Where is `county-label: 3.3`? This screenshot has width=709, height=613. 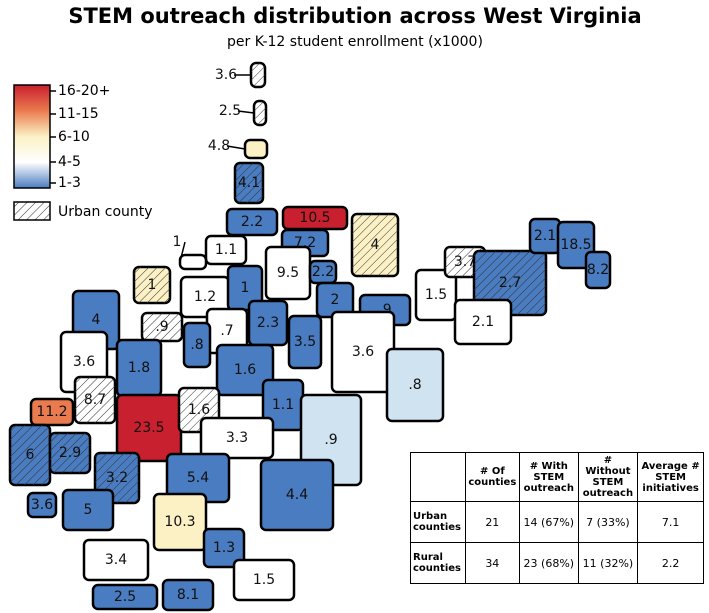 county-label: 3.3 is located at coordinates (237, 438).